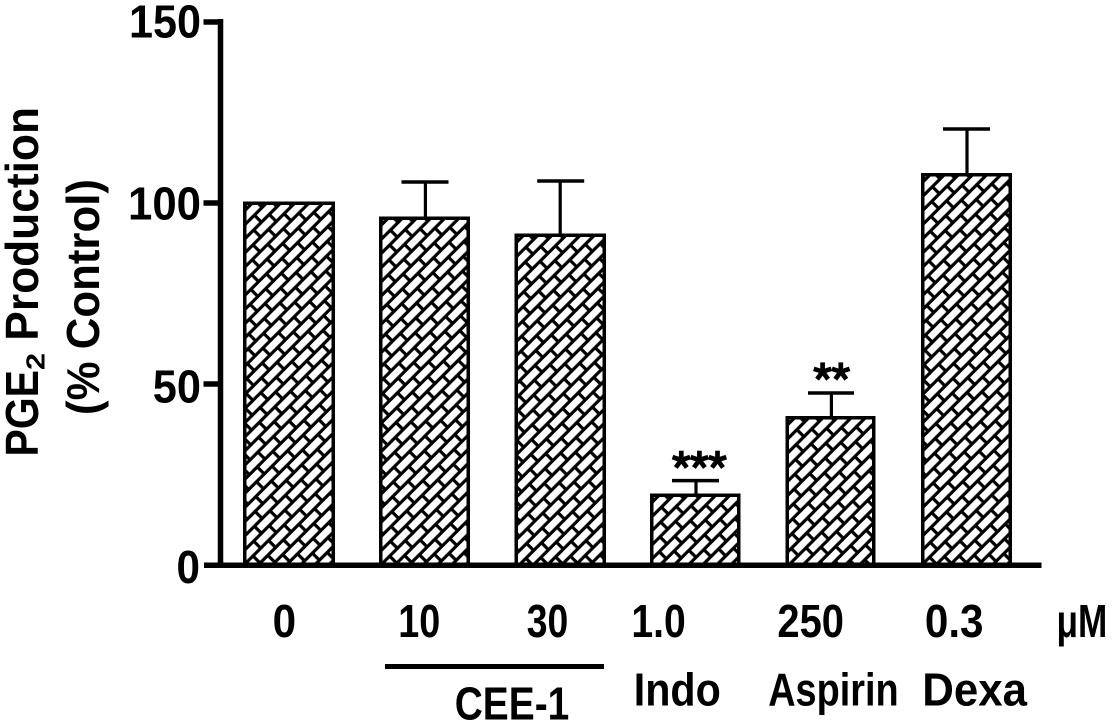 This screenshot has height=723, width=1113. I want to click on svg-text: μM, so click(1082, 621).